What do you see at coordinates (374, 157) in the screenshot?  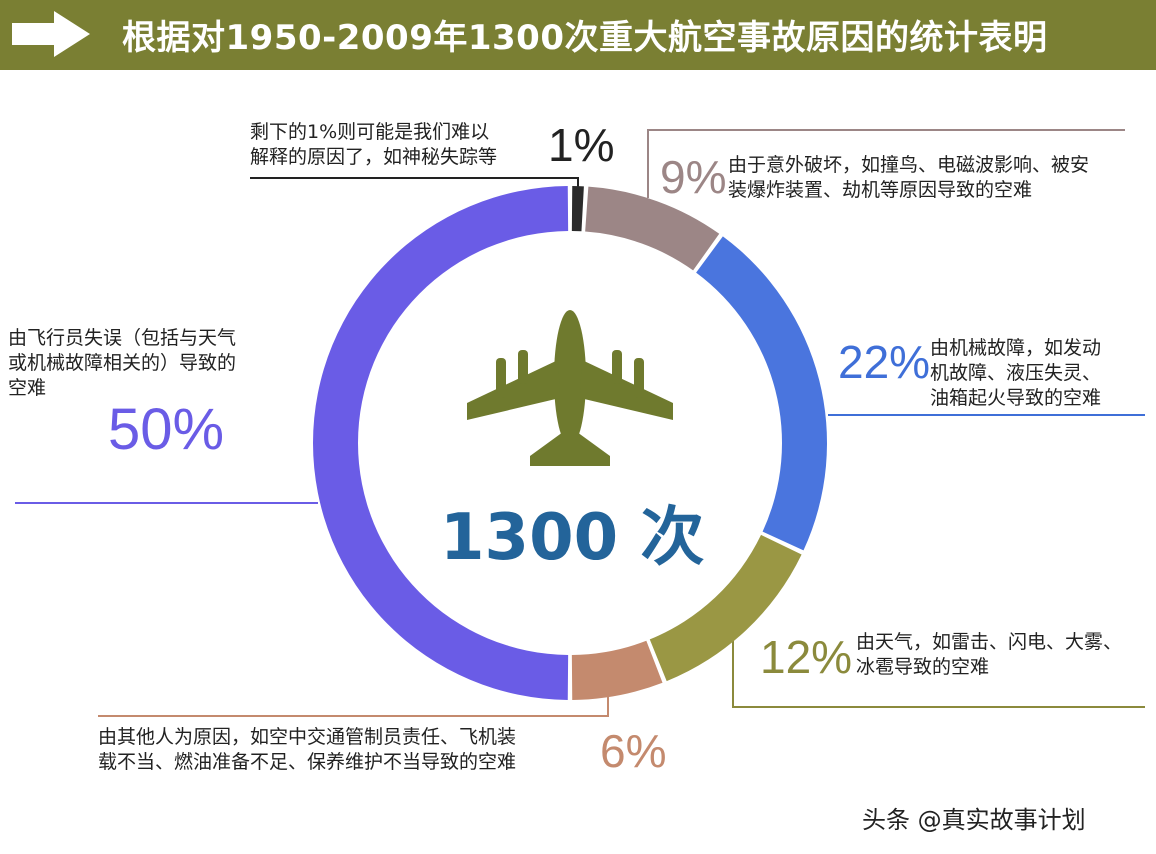 I see `annotation-line: 解释的原因了，如神秘失踪等` at bounding box center [374, 157].